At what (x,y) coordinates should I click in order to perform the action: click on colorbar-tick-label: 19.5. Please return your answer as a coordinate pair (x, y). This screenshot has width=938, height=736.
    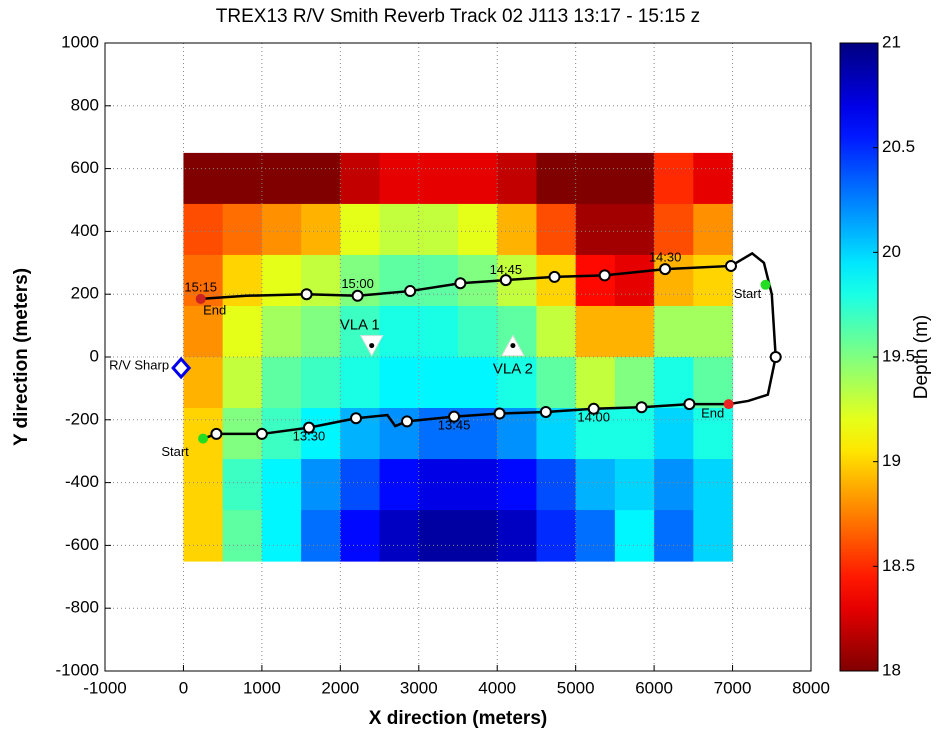
    Looking at the image, I should click on (898, 355).